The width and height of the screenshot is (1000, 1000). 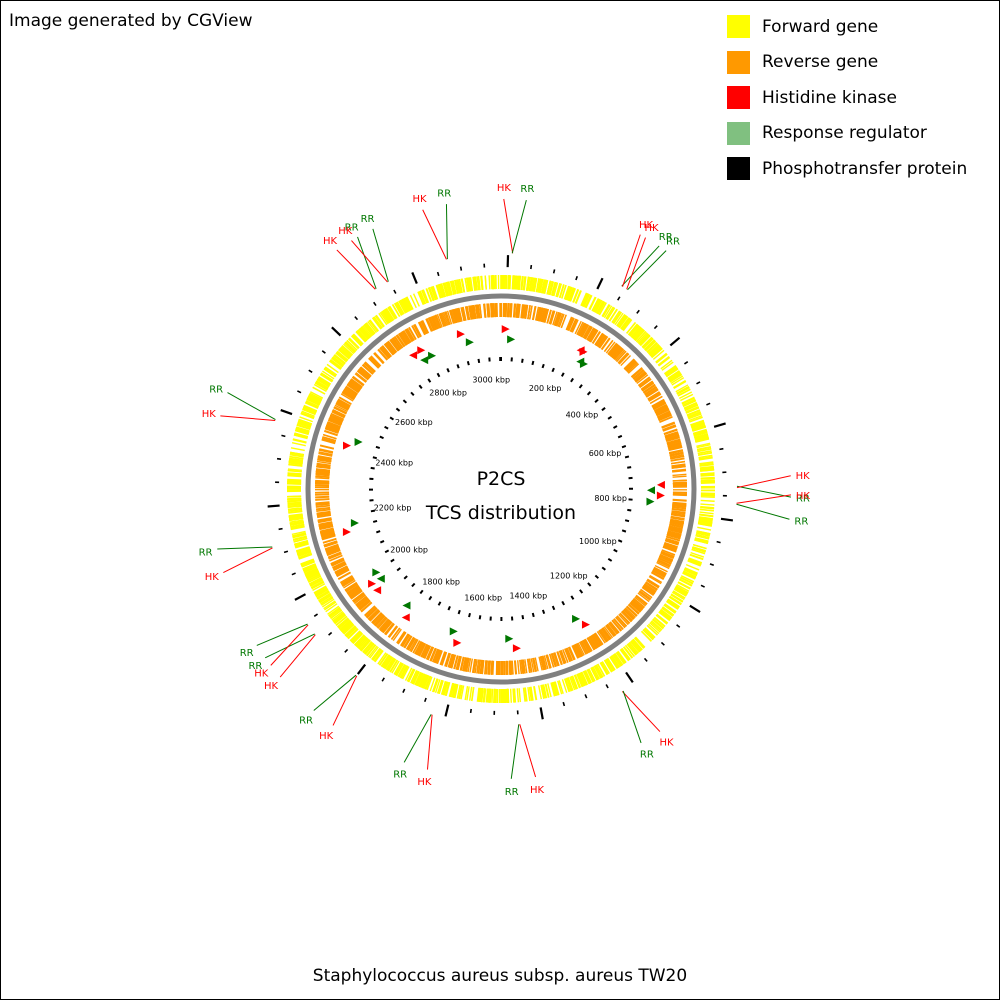 What do you see at coordinates (131, 21) in the screenshot?
I see `cgview-credit: Image generated by CGView` at bounding box center [131, 21].